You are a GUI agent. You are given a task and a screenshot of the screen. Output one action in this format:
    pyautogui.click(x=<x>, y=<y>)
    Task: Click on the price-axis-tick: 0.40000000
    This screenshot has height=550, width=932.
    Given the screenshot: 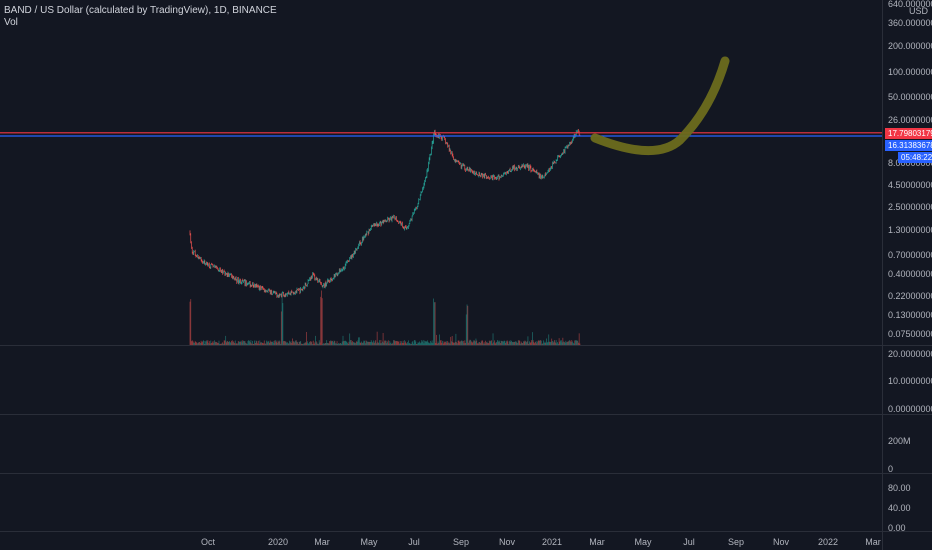 What is the action you would take?
    pyautogui.click(x=910, y=274)
    